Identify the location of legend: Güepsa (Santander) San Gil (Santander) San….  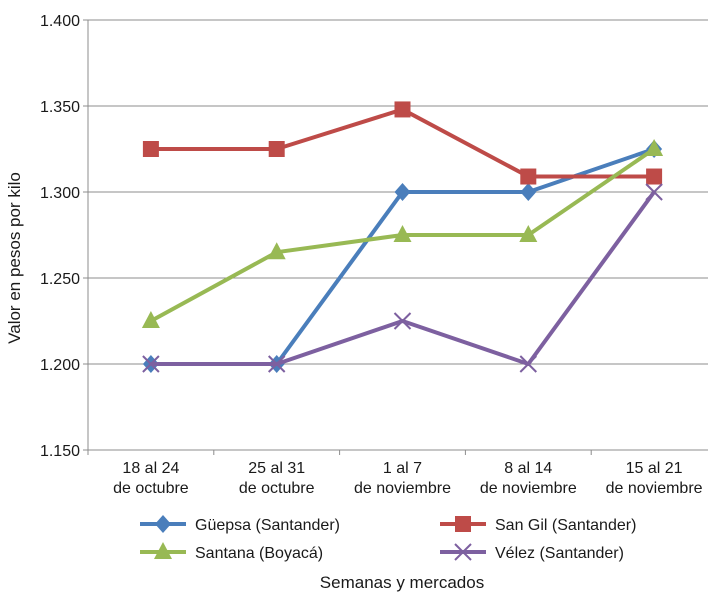
(388, 538).